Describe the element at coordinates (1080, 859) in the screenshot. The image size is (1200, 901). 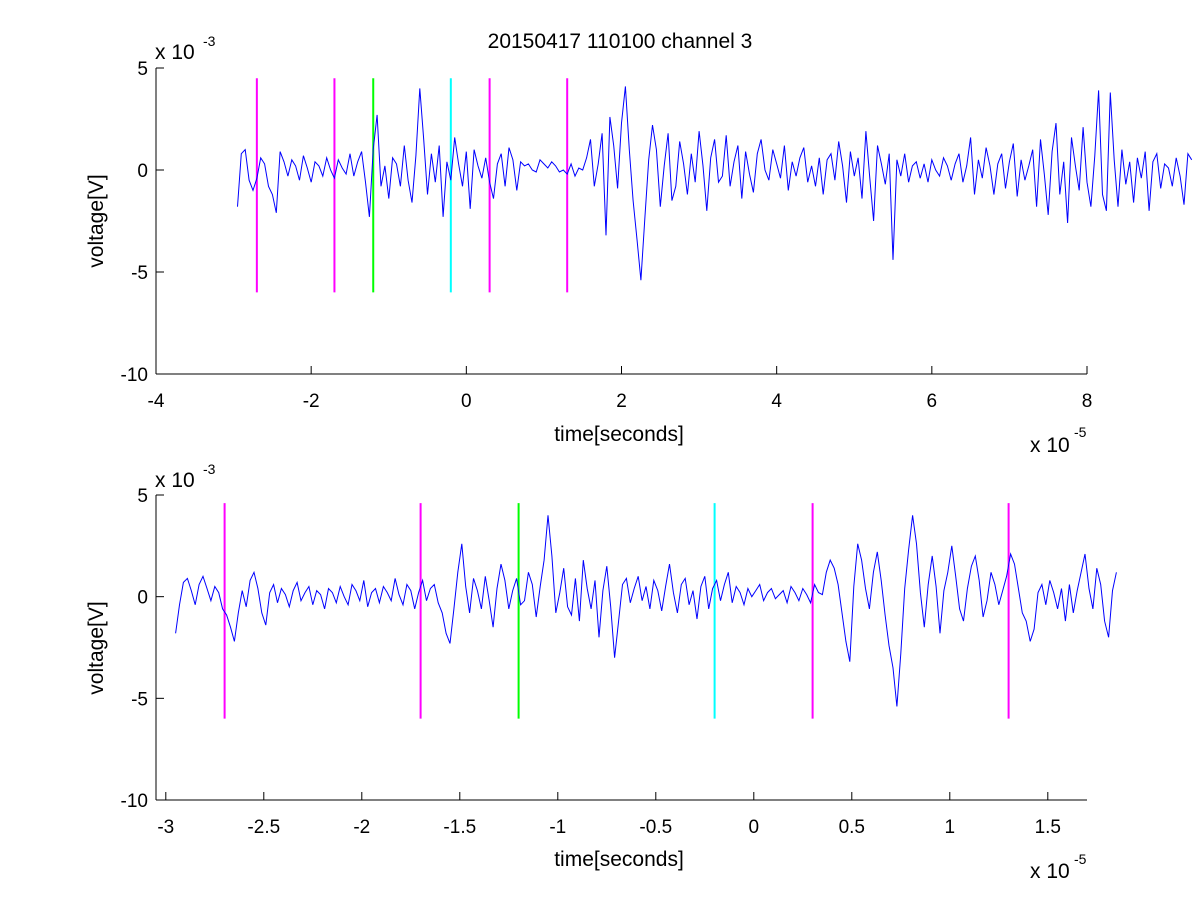
I see `bottom-x-exponent-power: -5` at that location.